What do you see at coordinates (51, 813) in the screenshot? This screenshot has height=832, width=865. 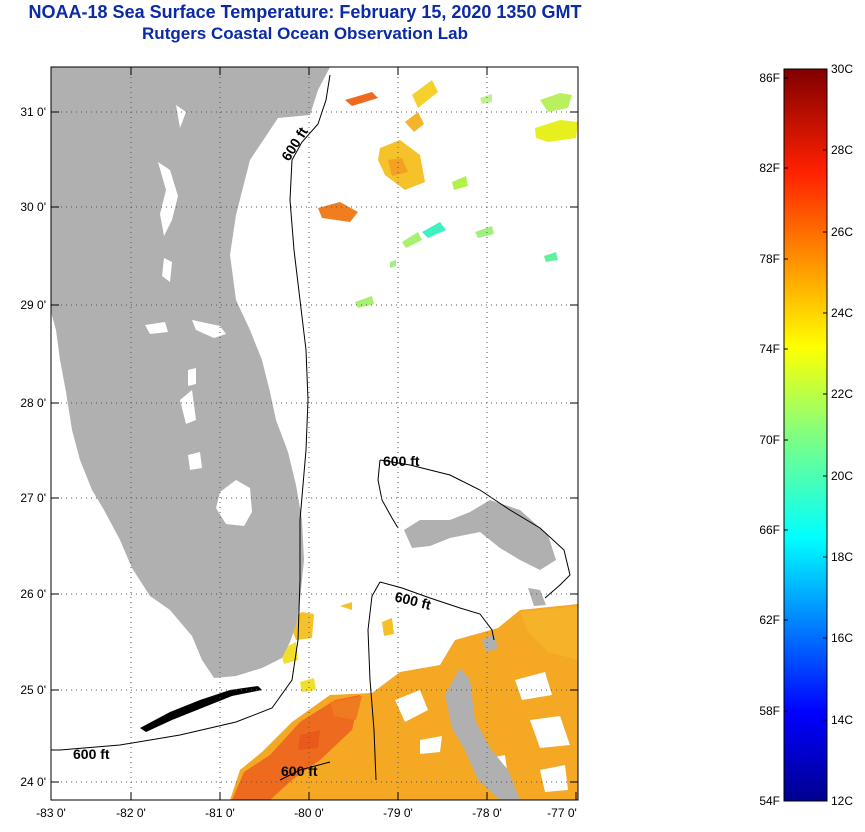 I see `lon-label: -83 0'` at bounding box center [51, 813].